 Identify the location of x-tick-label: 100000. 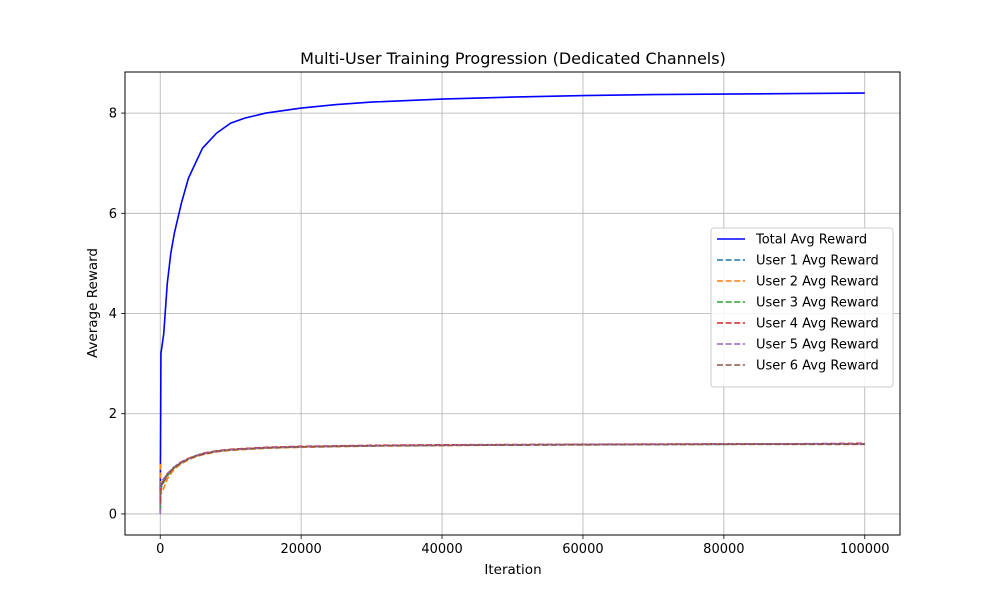
(865, 549).